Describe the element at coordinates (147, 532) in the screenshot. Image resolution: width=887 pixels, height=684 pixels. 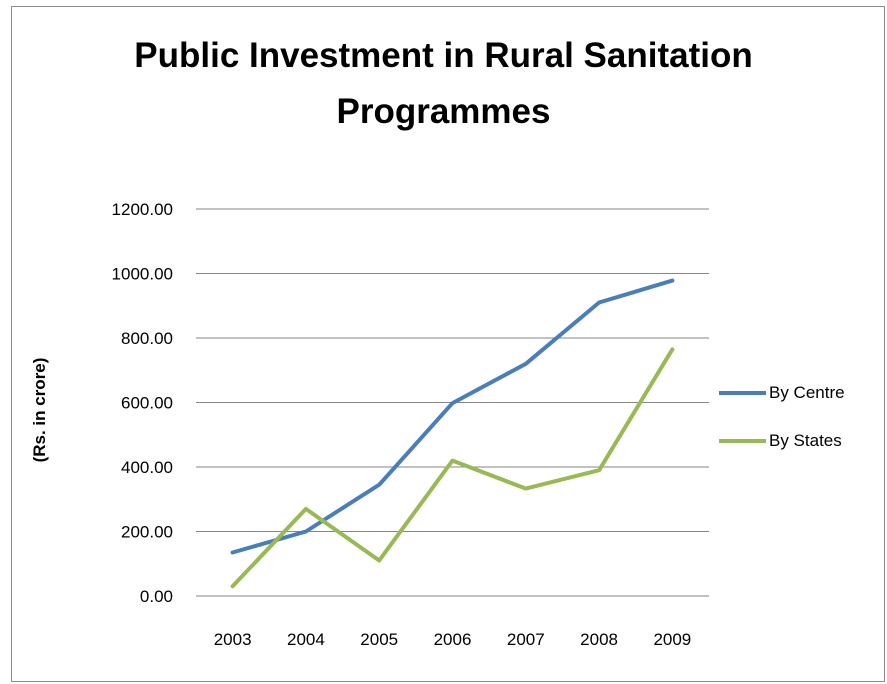
I see `y-tick-label: 200.00` at that location.